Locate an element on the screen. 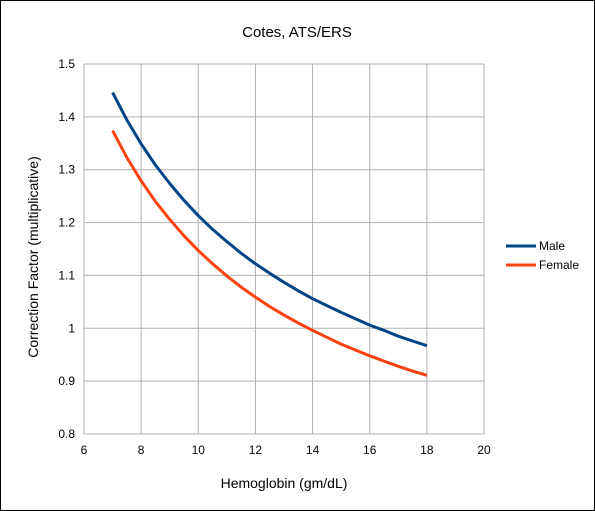  y-tick-label: 1.2 is located at coordinates (66, 223).